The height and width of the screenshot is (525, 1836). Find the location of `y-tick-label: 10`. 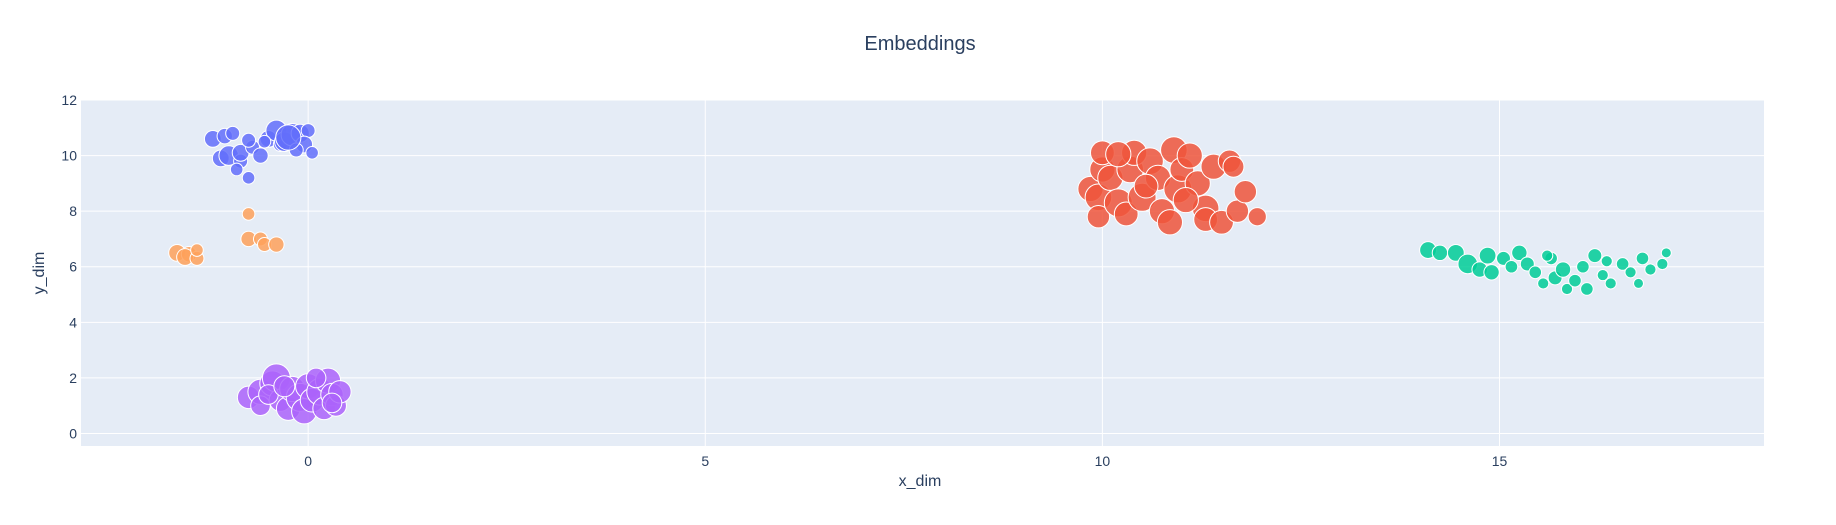

y-tick-label: 10 is located at coordinates (69, 156).